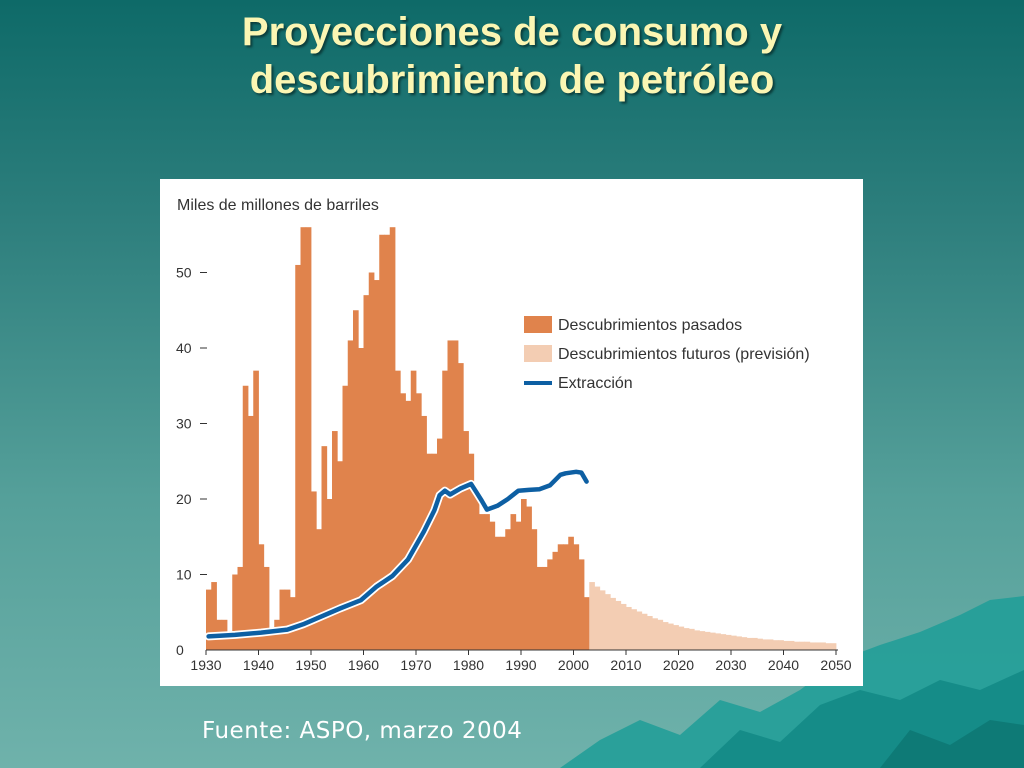  I want to click on x-tick-label: 2050, so click(835, 665).